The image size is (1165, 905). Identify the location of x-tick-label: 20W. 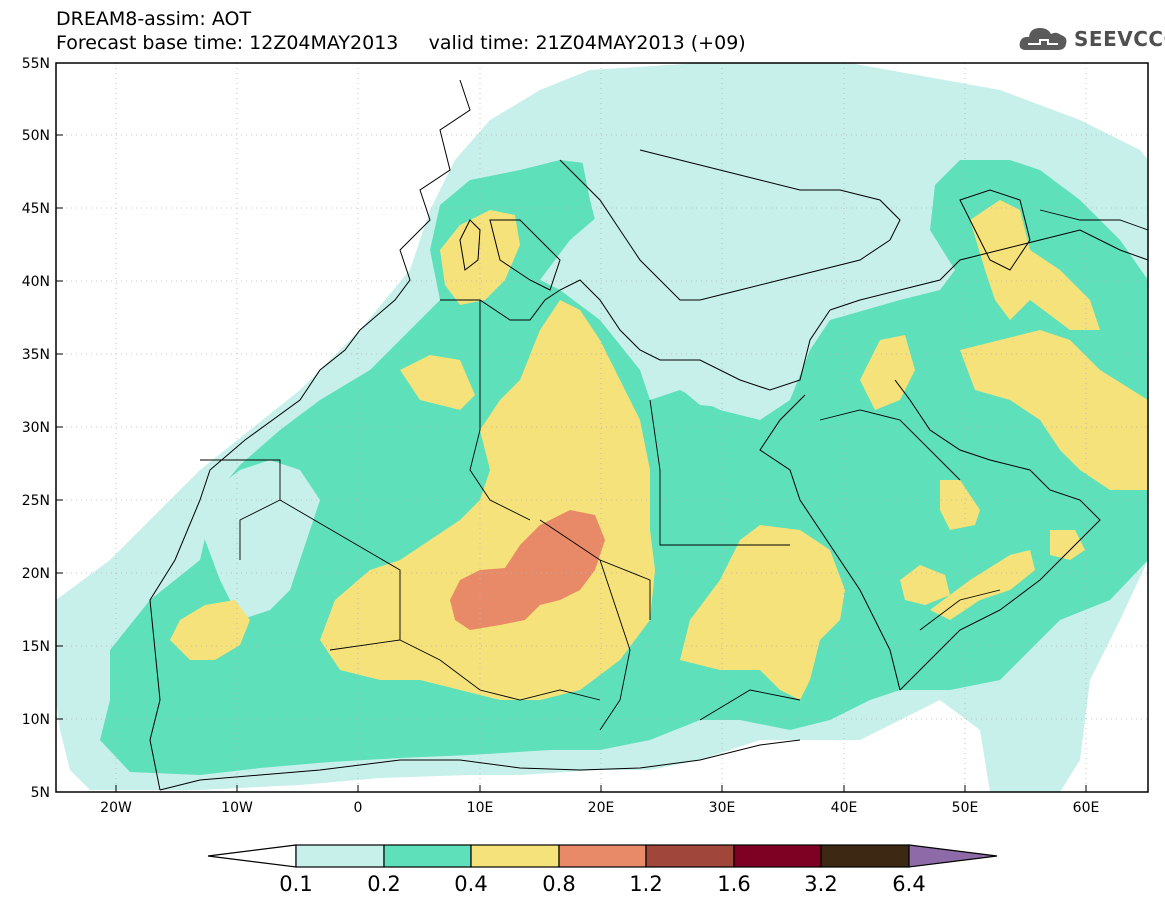
(116, 808).